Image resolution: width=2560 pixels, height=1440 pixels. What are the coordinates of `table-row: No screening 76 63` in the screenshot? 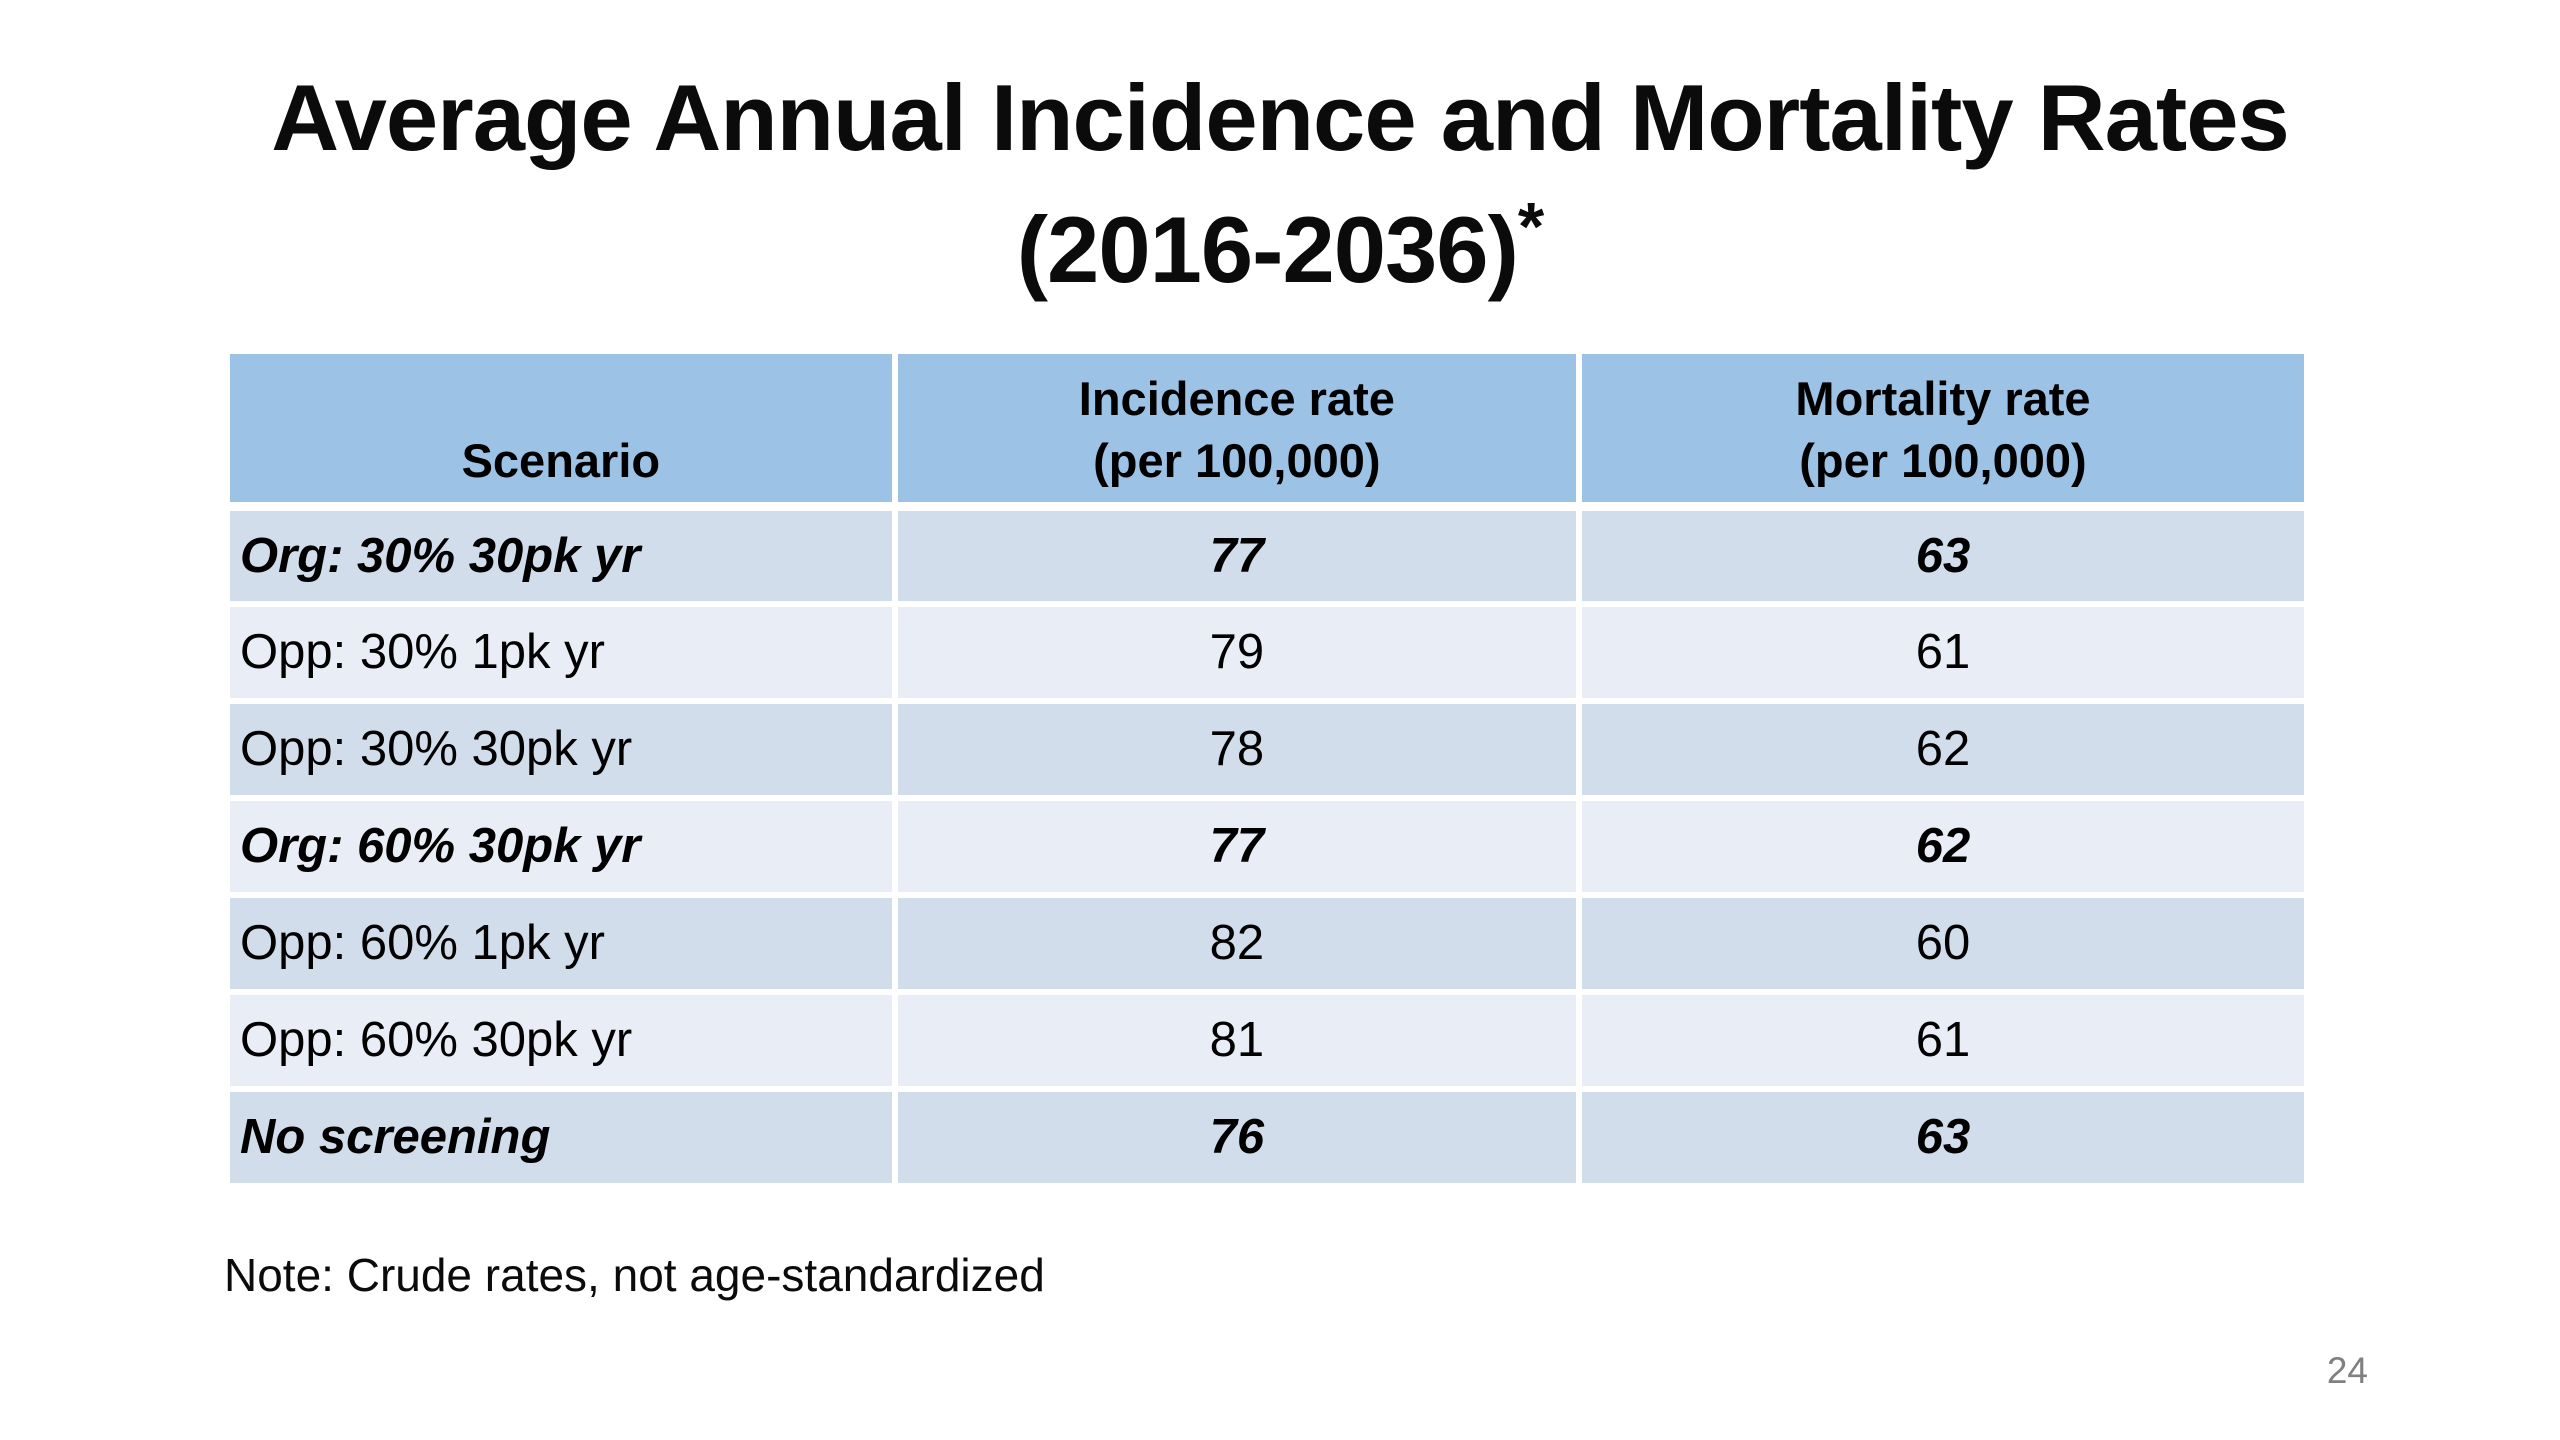 It's located at (1267, 1137).